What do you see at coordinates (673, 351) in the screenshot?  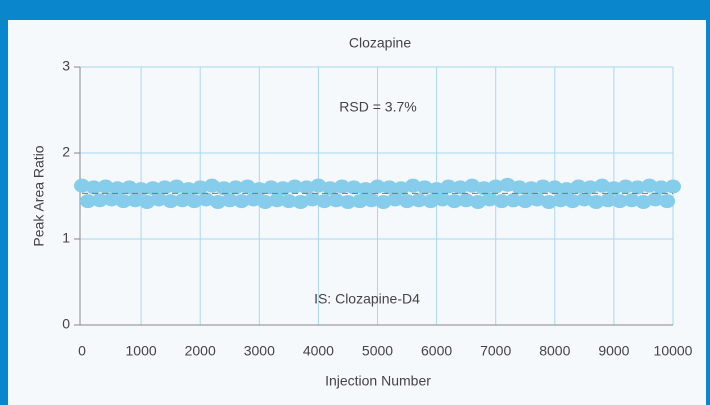 I see `x-tick-label: 10000` at bounding box center [673, 351].